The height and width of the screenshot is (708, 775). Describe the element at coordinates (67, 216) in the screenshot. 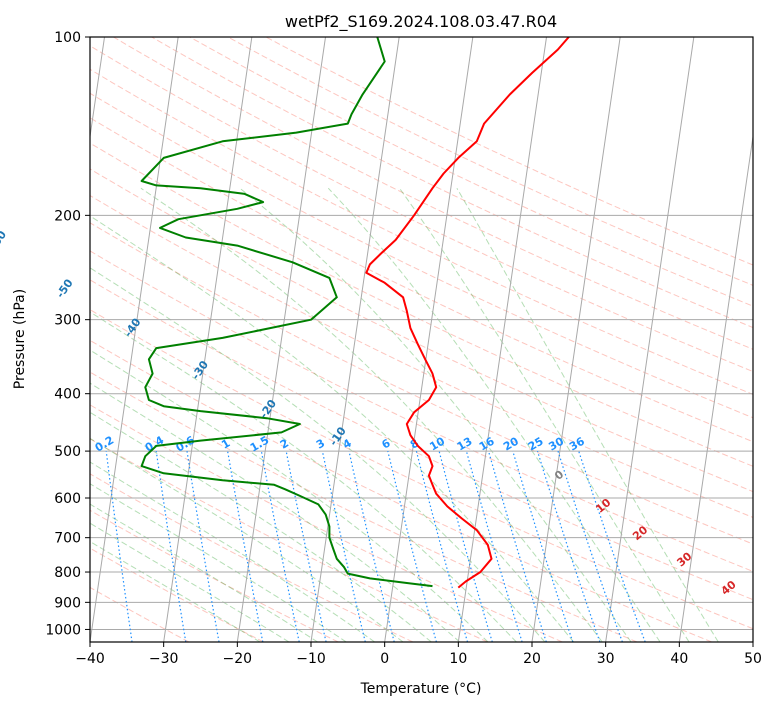

I see `y-tick-label: 200` at that location.